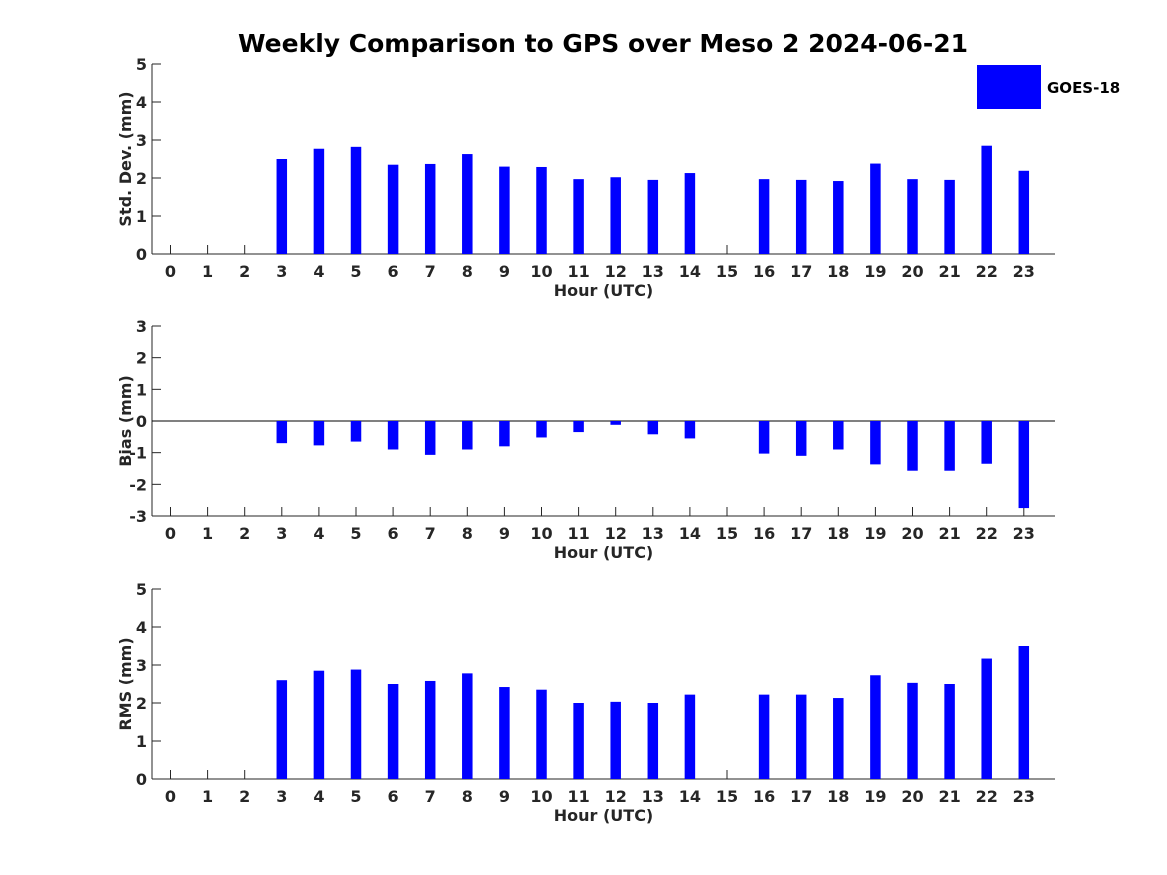 Image resolution: width=1167 pixels, height=875 pixels. I want to click on x-tick-label: 6, so click(393, 271).